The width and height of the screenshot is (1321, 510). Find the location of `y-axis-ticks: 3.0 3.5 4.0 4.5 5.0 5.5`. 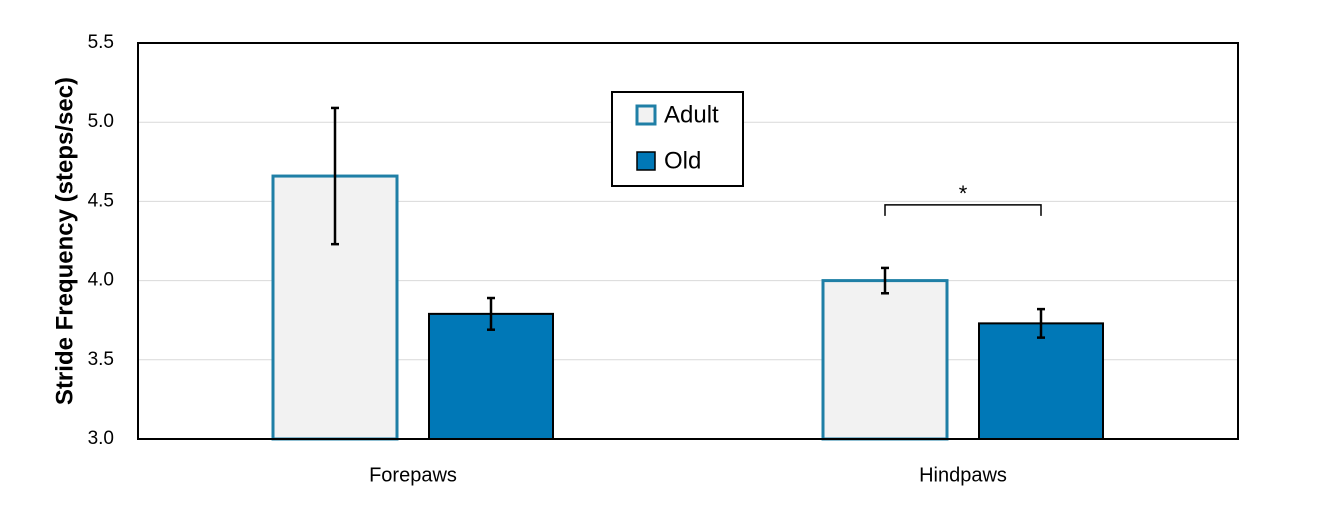

y-axis-ticks: 3.0 3.5 4.0 4.5 5.0 5.5 is located at coordinates (101, 240).